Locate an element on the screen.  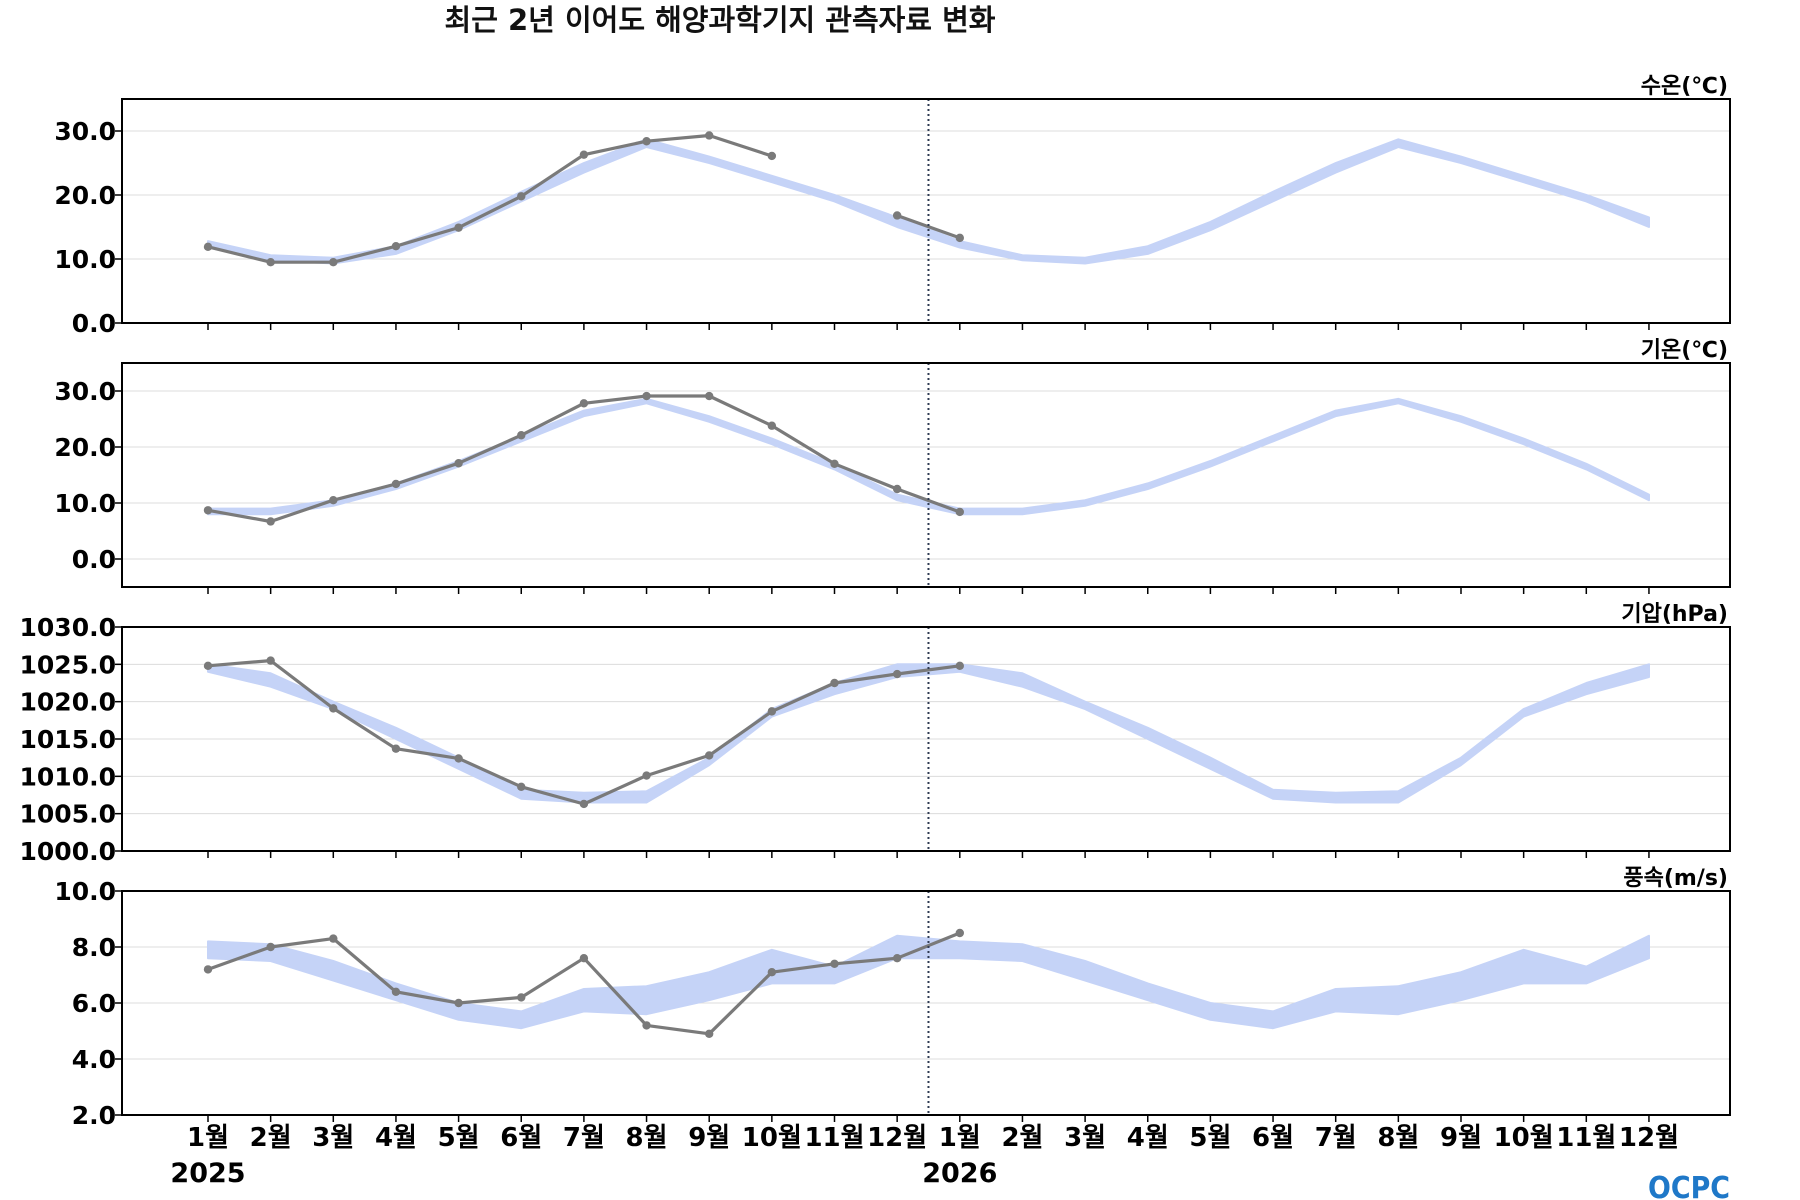
panel-title: 수온(℃) is located at coordinates (1684, 86).